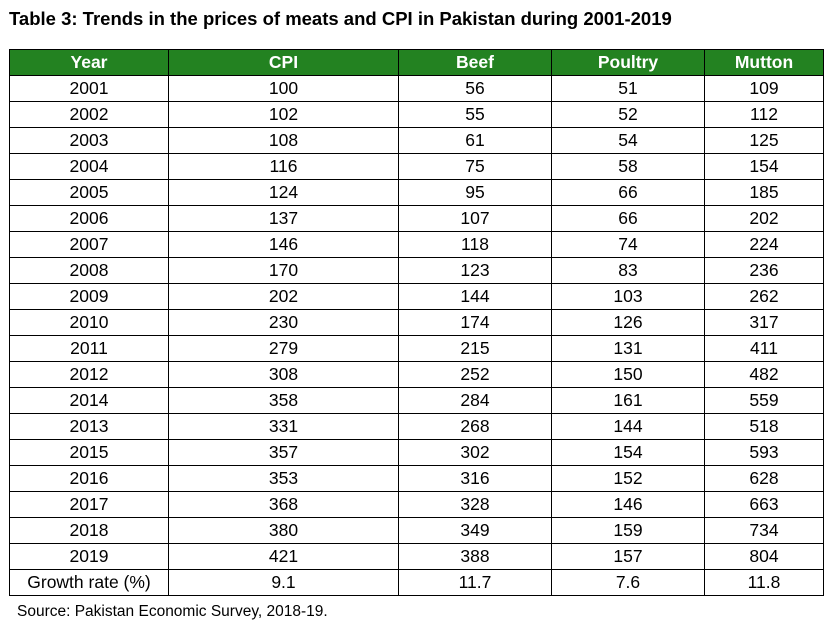 The image size is (832, 631). I want to click on table-row: 2016 353 316 152 628, so click(416, 478).